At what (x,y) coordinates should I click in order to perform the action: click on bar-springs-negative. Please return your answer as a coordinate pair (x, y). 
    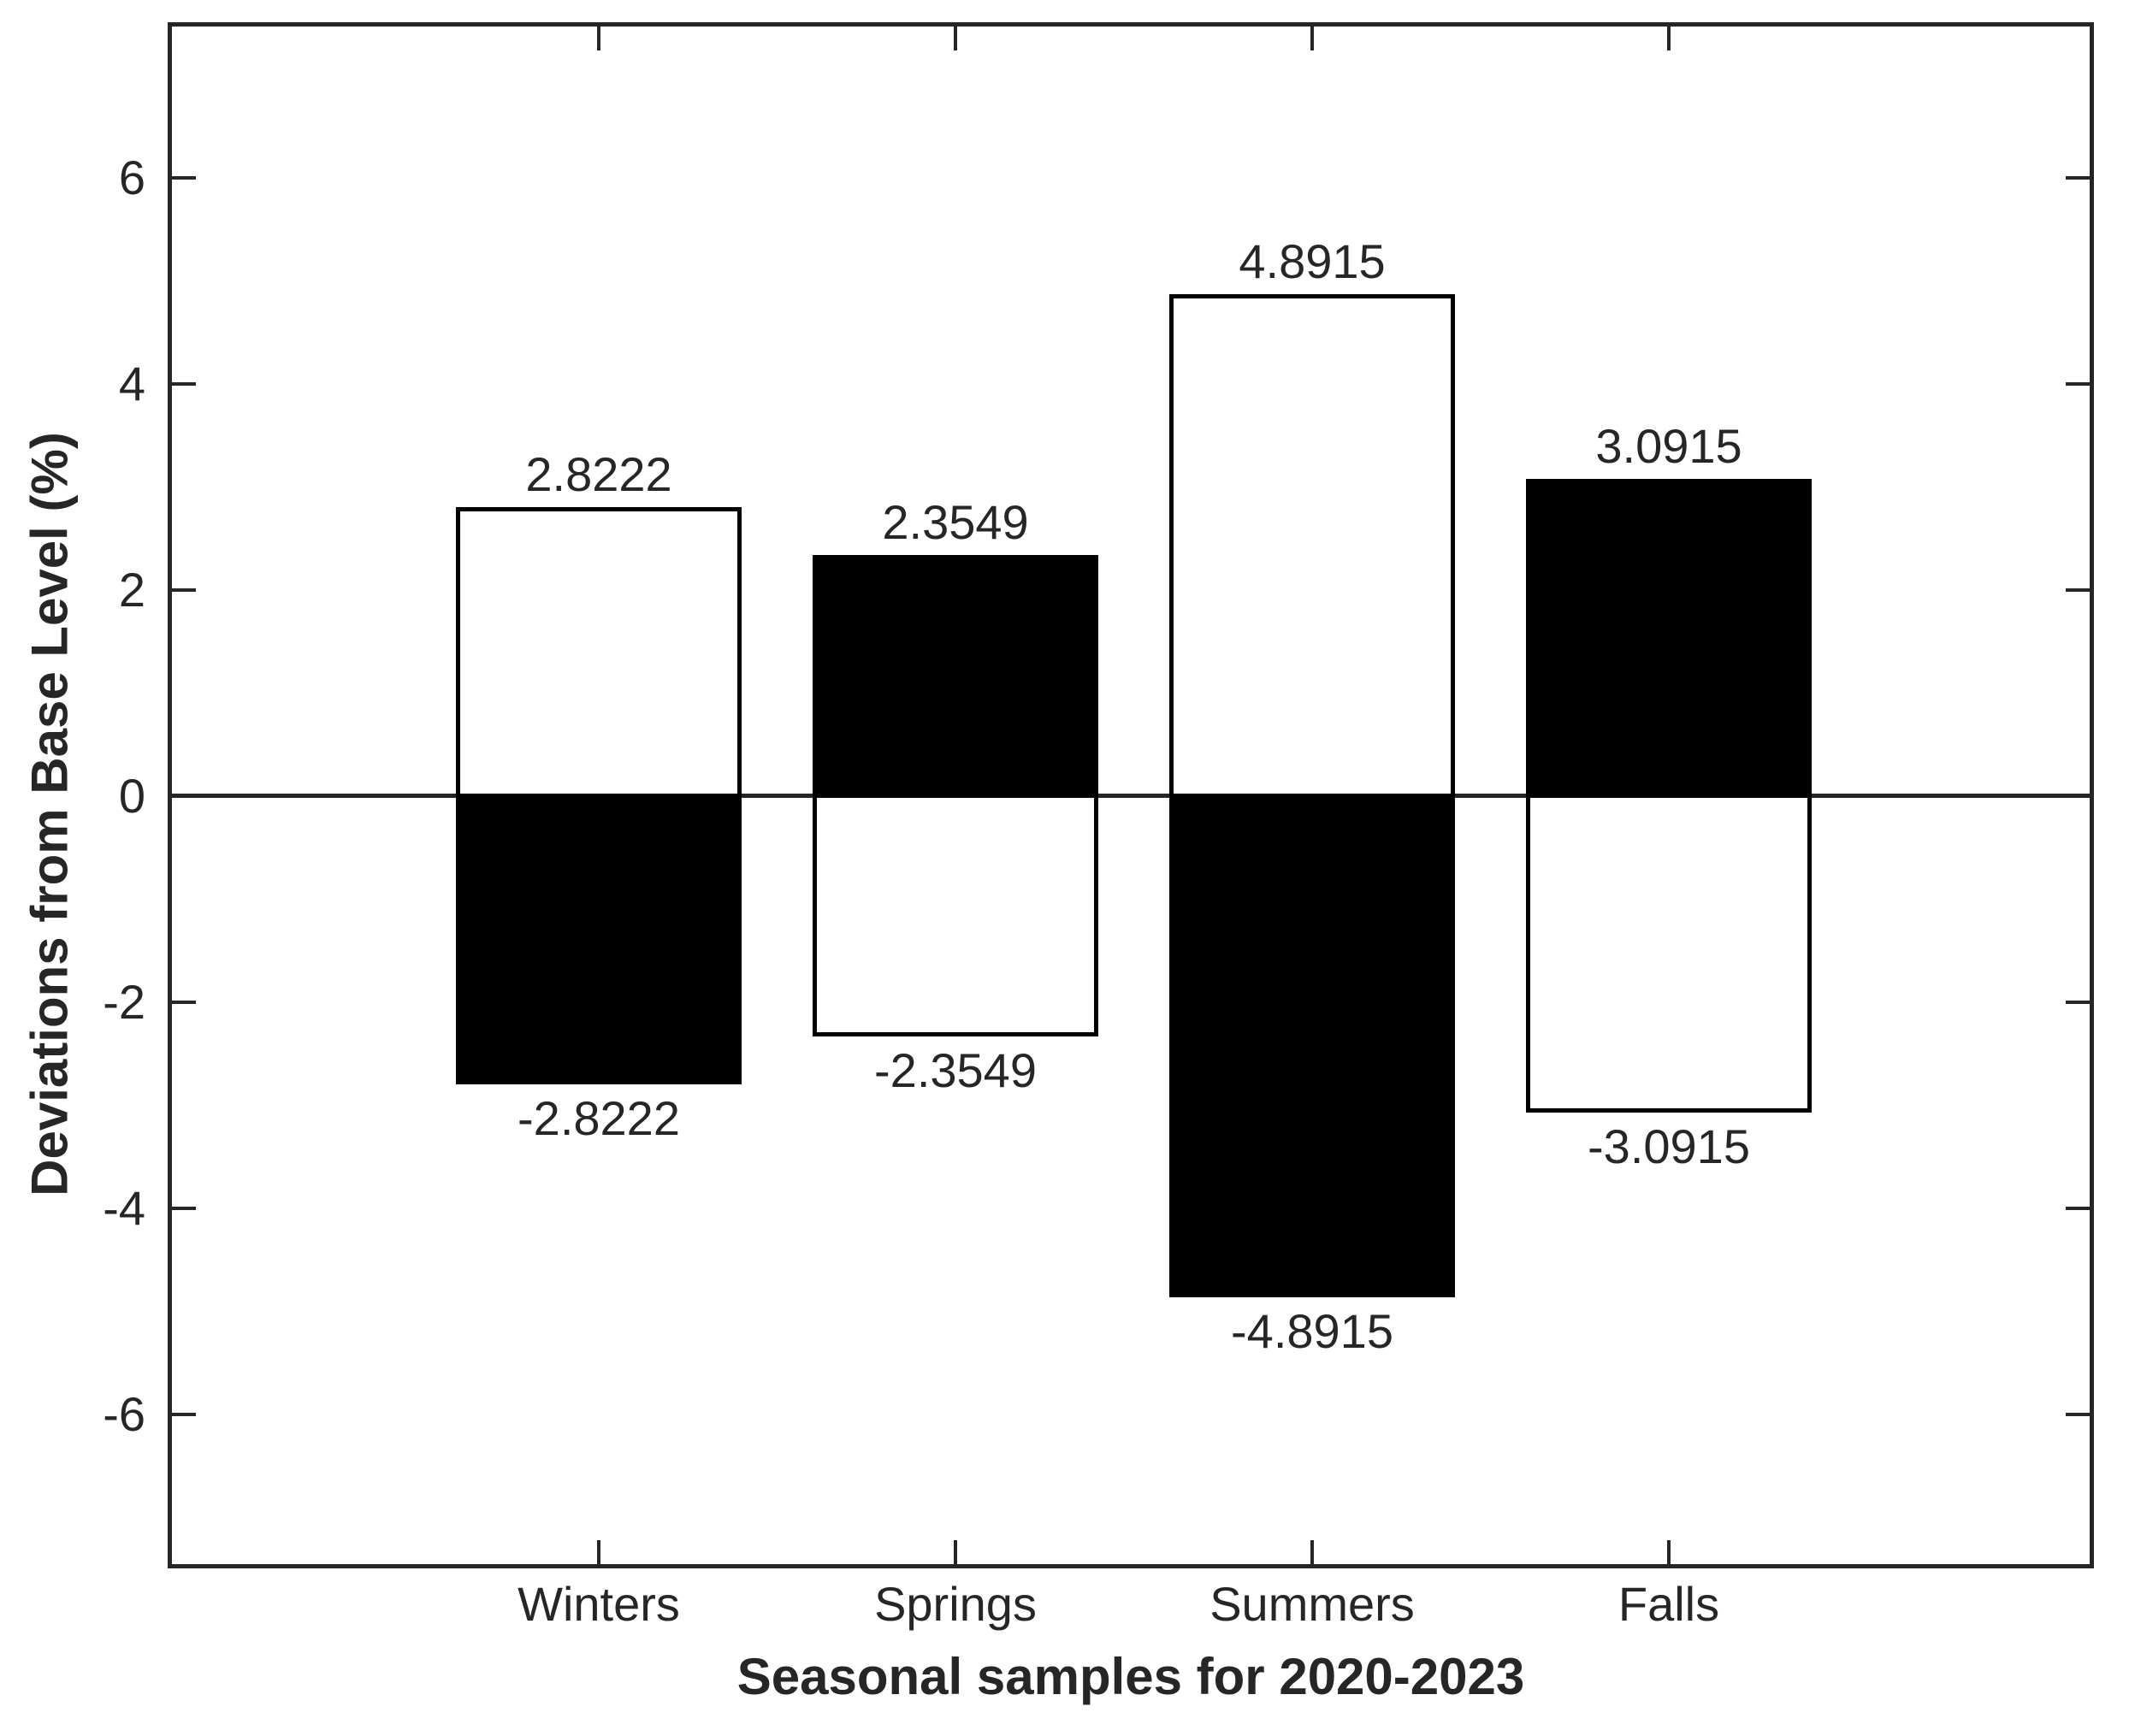
    Looking at the image, I should click on (955, 915).